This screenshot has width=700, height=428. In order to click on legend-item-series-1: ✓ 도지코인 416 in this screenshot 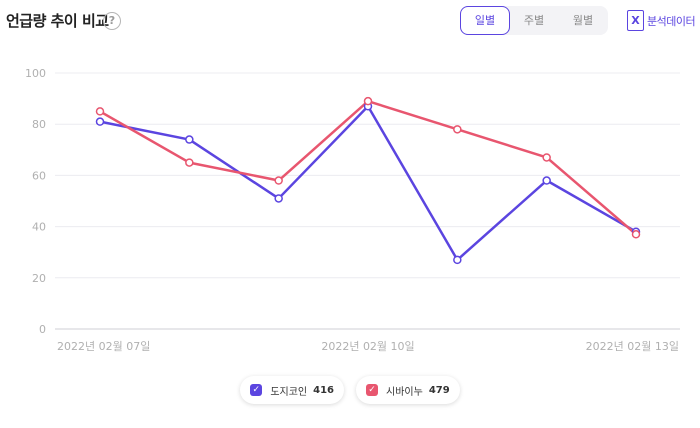, I will do `click(292, 390)`.